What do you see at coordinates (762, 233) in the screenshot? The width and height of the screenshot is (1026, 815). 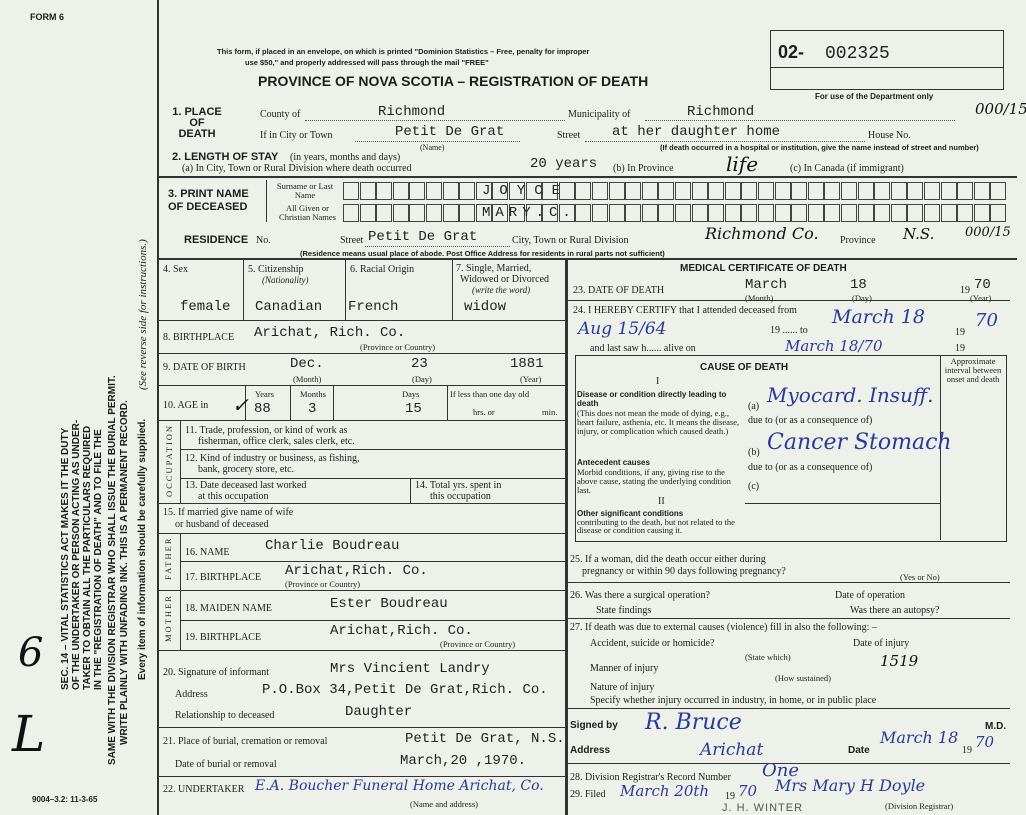 I see `residence-city-value: Richmond Co.` at bounding box center [762, 233].